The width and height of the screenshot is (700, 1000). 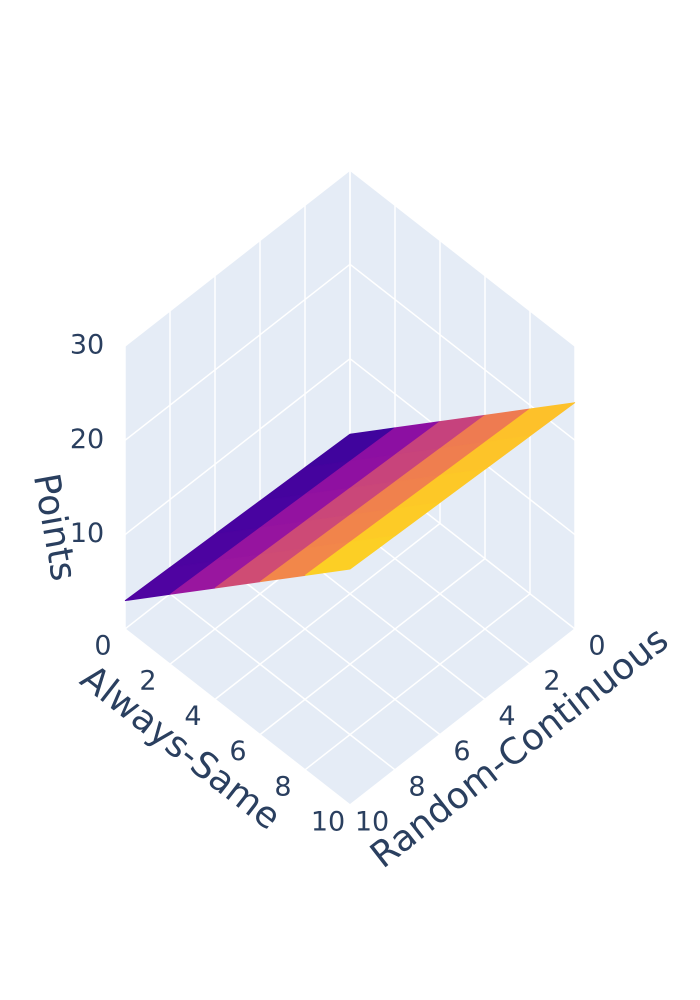 I want to click on surface-cell, so click(x=350, y=555).